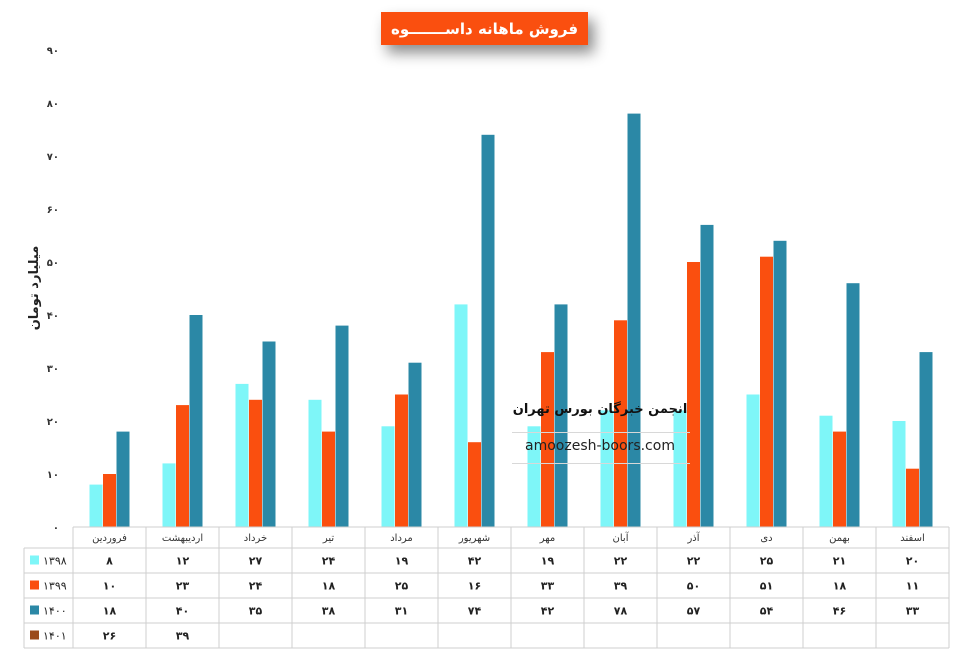 This screenshot has width=960, height=654. Describe the element at coordinates (766, 586) in the screenshot. I see `data-label: ۵۱` at that location.